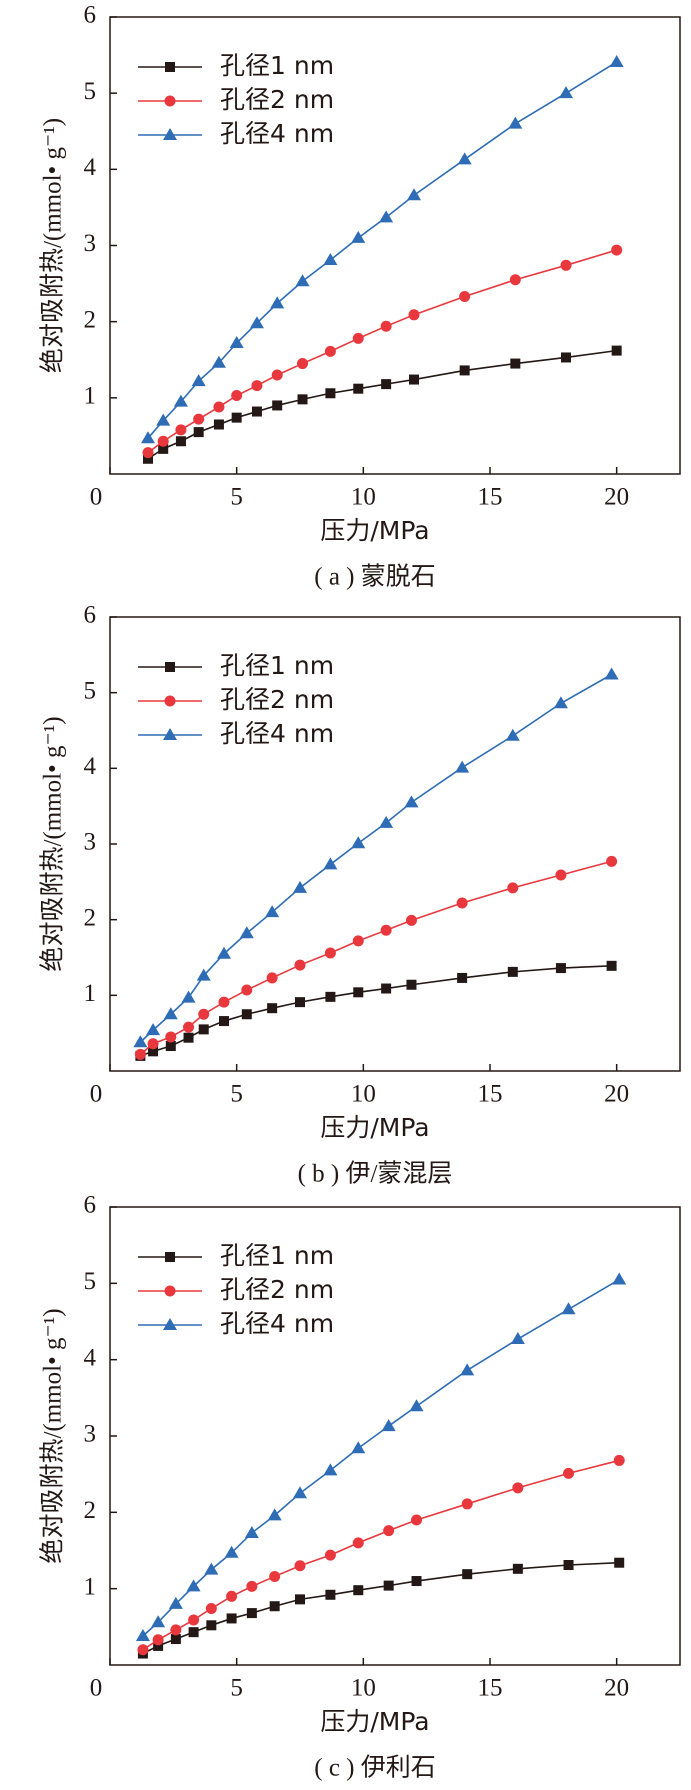  Describe the element at coordinates (90, 1586) in the screenshot. I see `y-tick-label: 1` at that location.